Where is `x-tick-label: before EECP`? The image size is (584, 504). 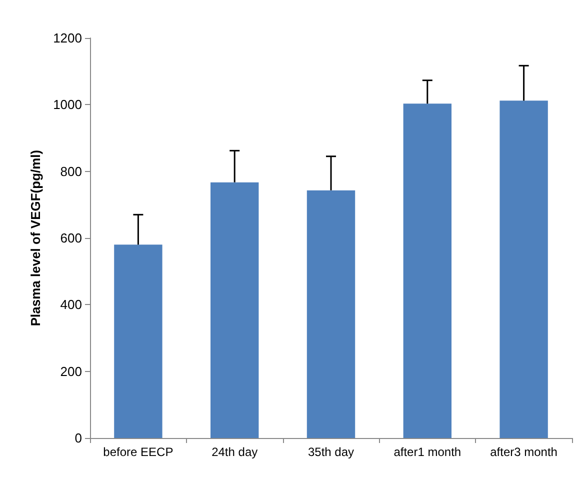 x-tick-label: before EECP is located at coordinates (138, 452).